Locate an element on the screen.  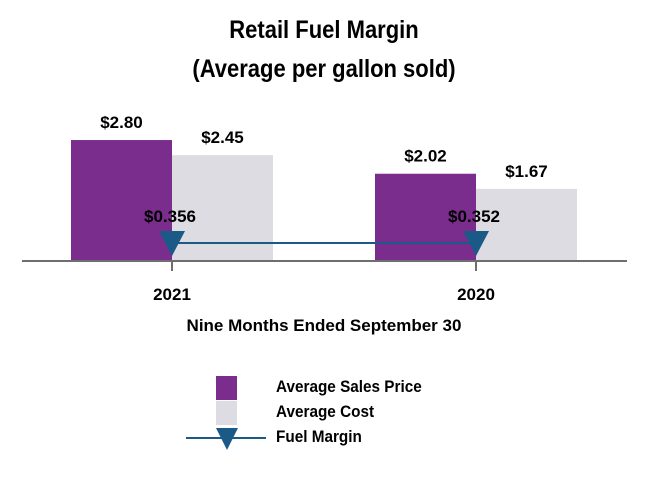
legend-label-average-cost: Average Cost is located at coordinates (325, 411).